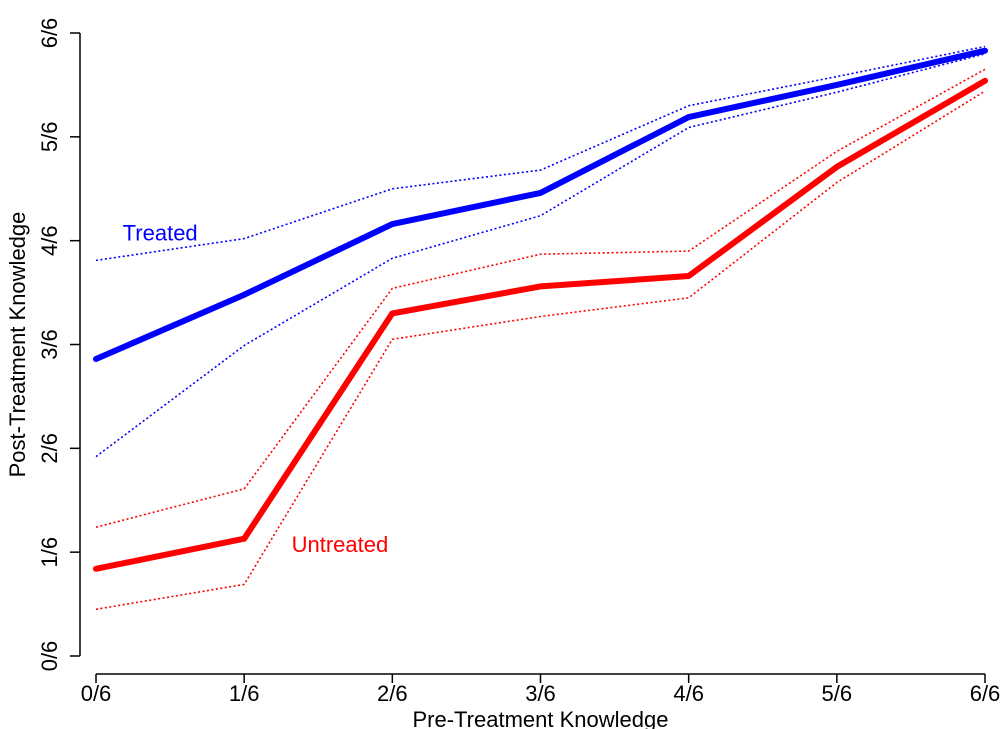 This screenshot has width=1004, height=729. I want to click on y-tick-label: 6/6, so click(49, 33).